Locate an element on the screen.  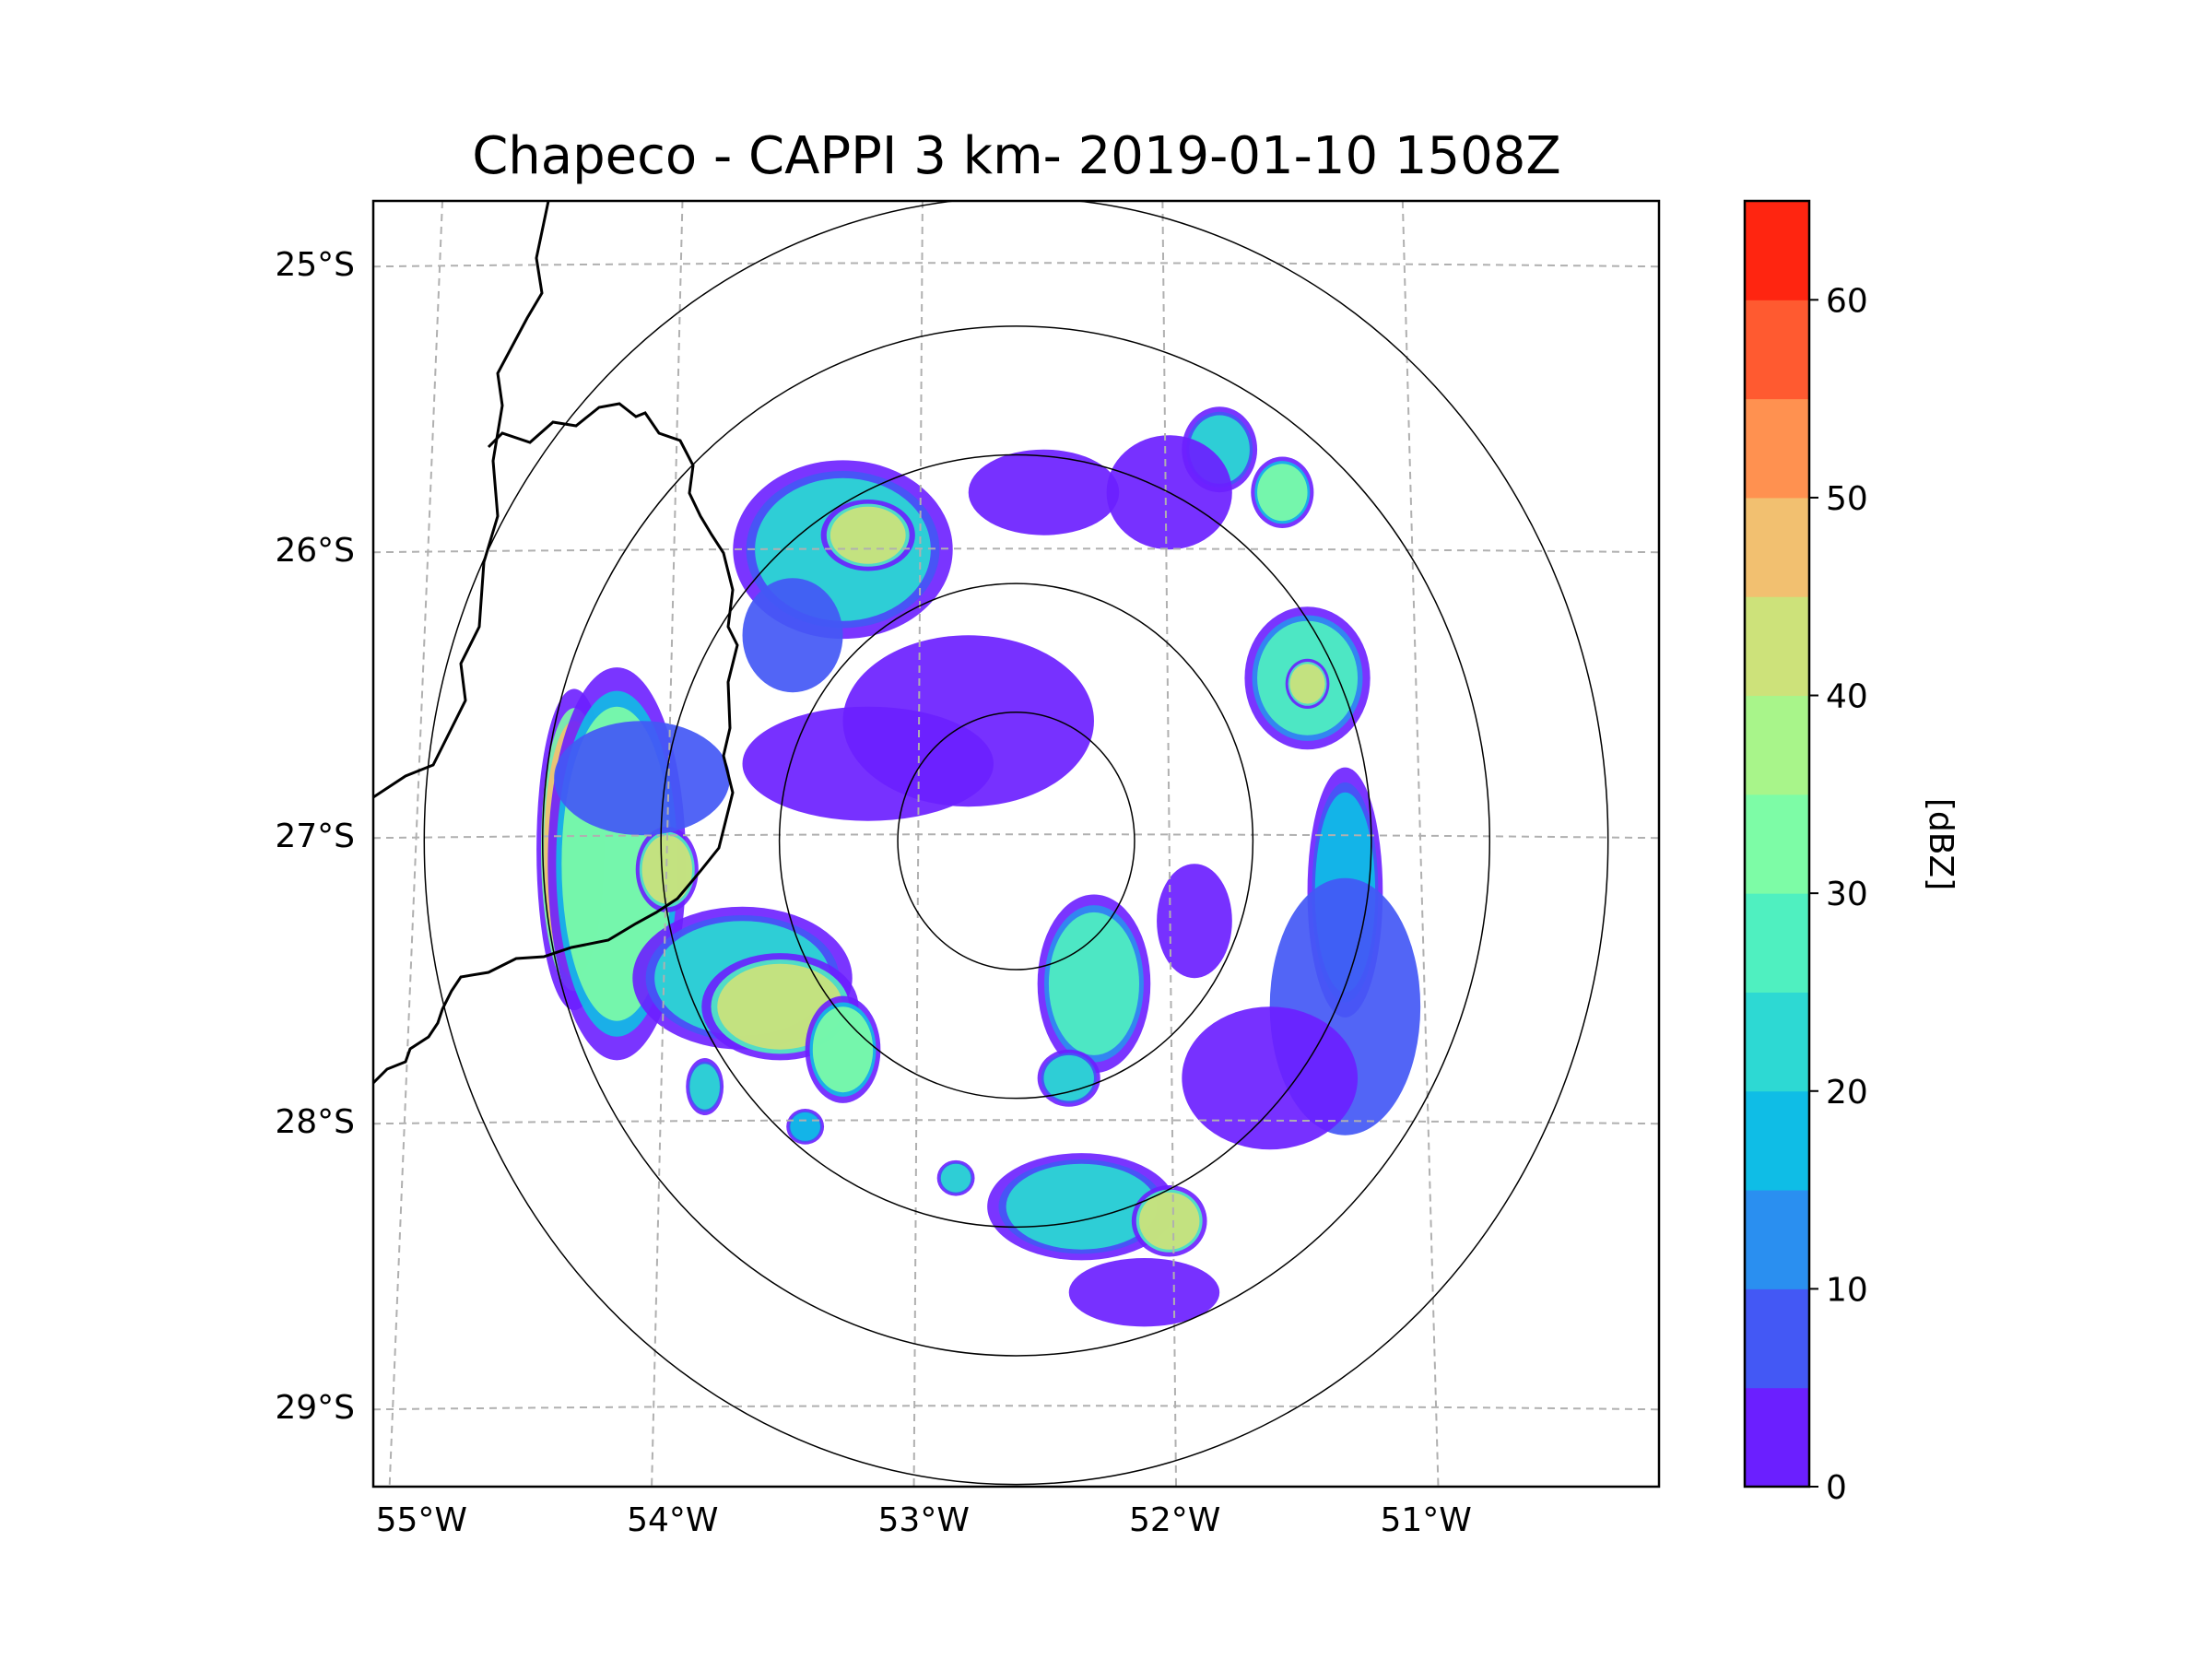
latitude-tick-label: 26°S is located at coordinates (315, 551).